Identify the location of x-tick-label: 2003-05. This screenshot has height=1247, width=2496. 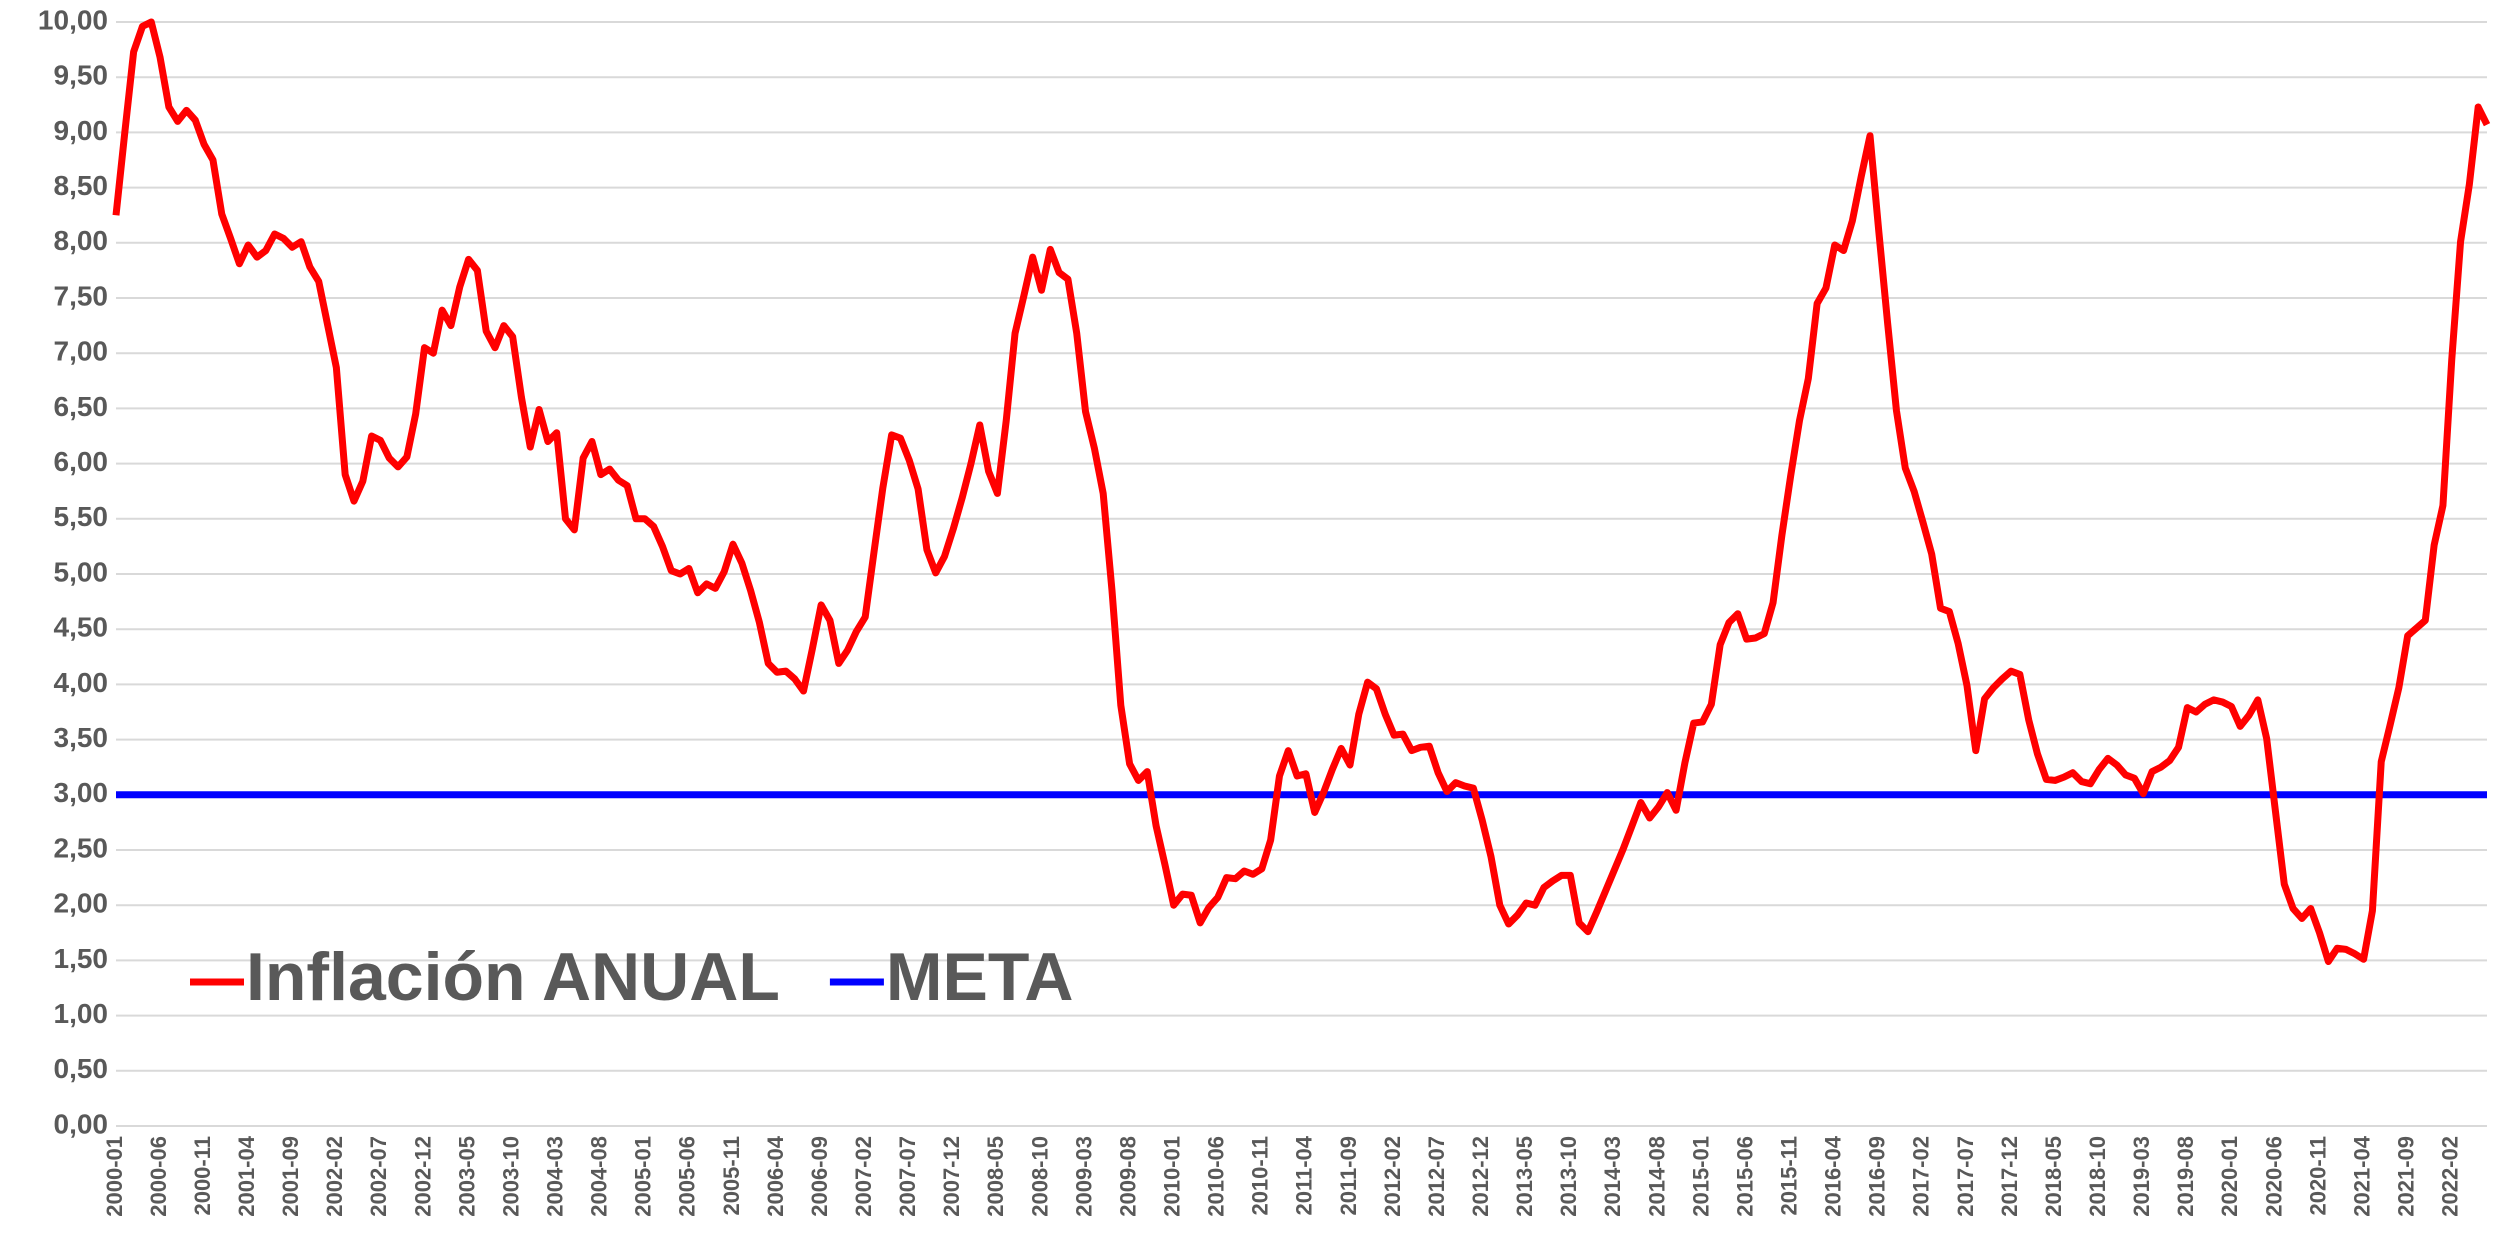
(466, 1176).